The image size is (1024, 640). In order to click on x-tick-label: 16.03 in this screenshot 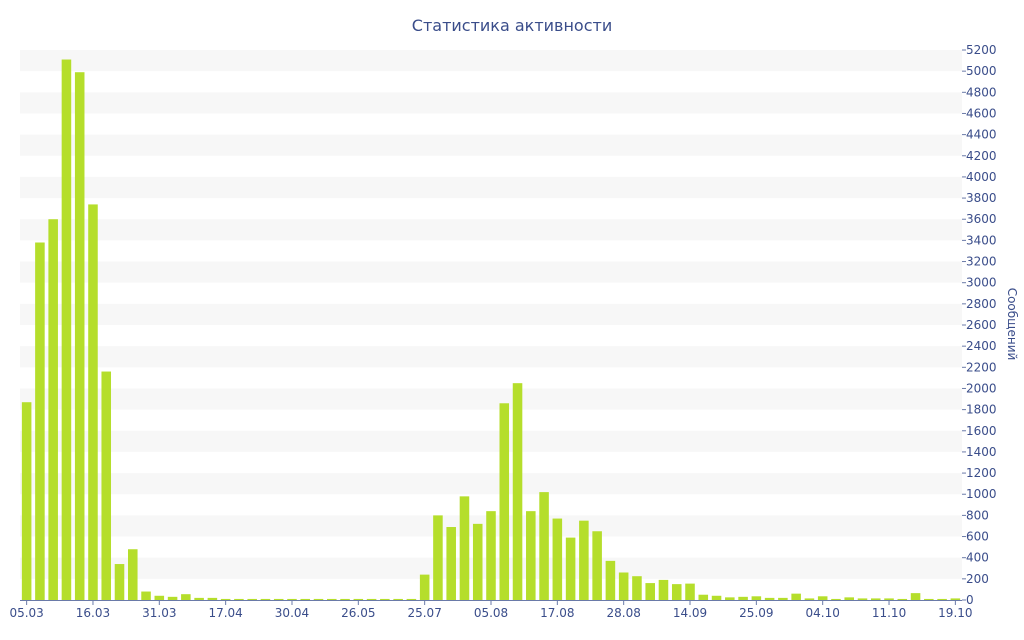, I will do `click(93, 613)`.